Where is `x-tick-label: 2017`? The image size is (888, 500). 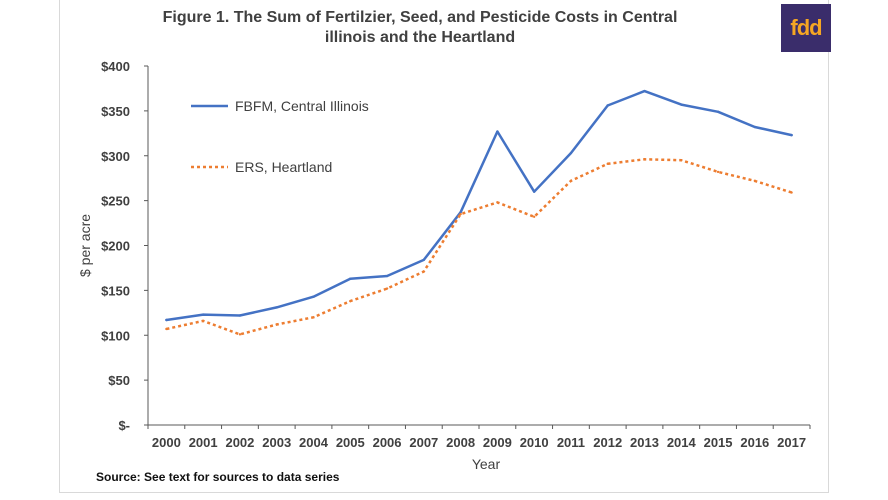
x-tick-label: 2017 is located at coordinates (791, 442).